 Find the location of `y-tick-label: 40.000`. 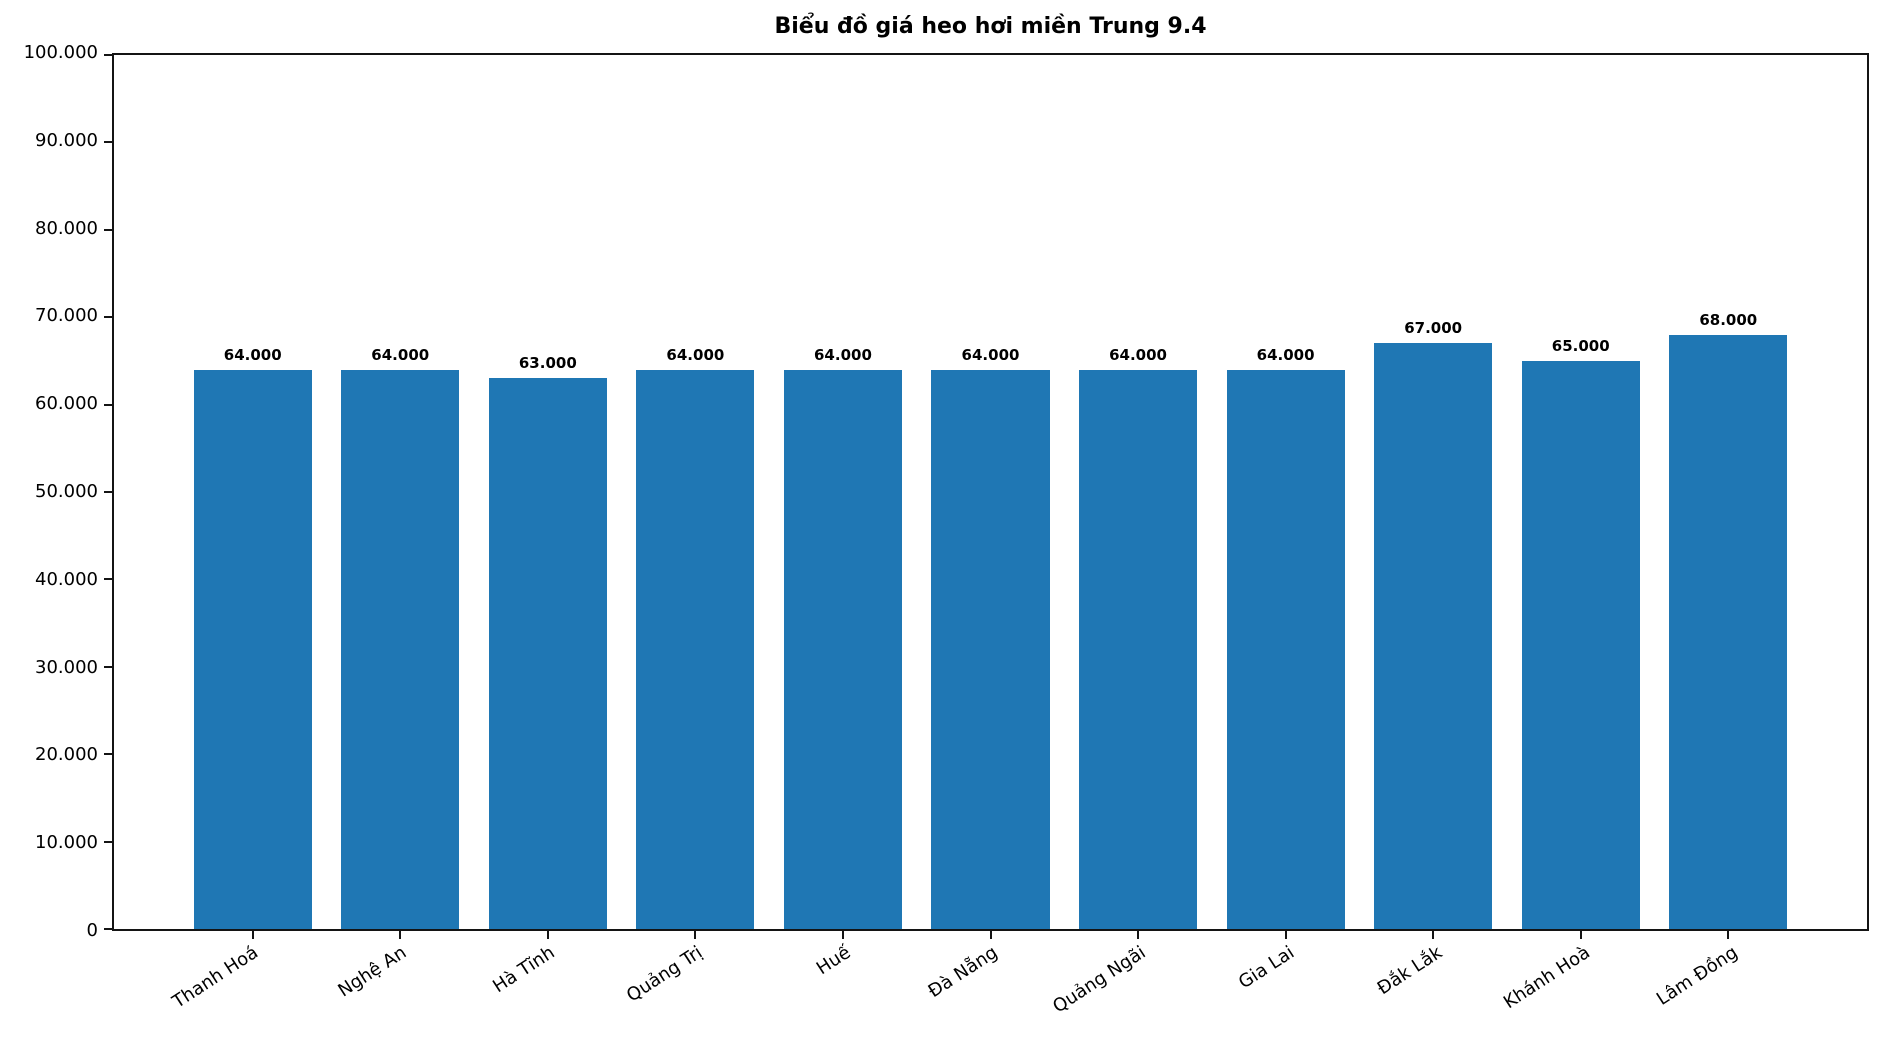

y-tick-label: 40.000 is located at coordinates (66, 579).